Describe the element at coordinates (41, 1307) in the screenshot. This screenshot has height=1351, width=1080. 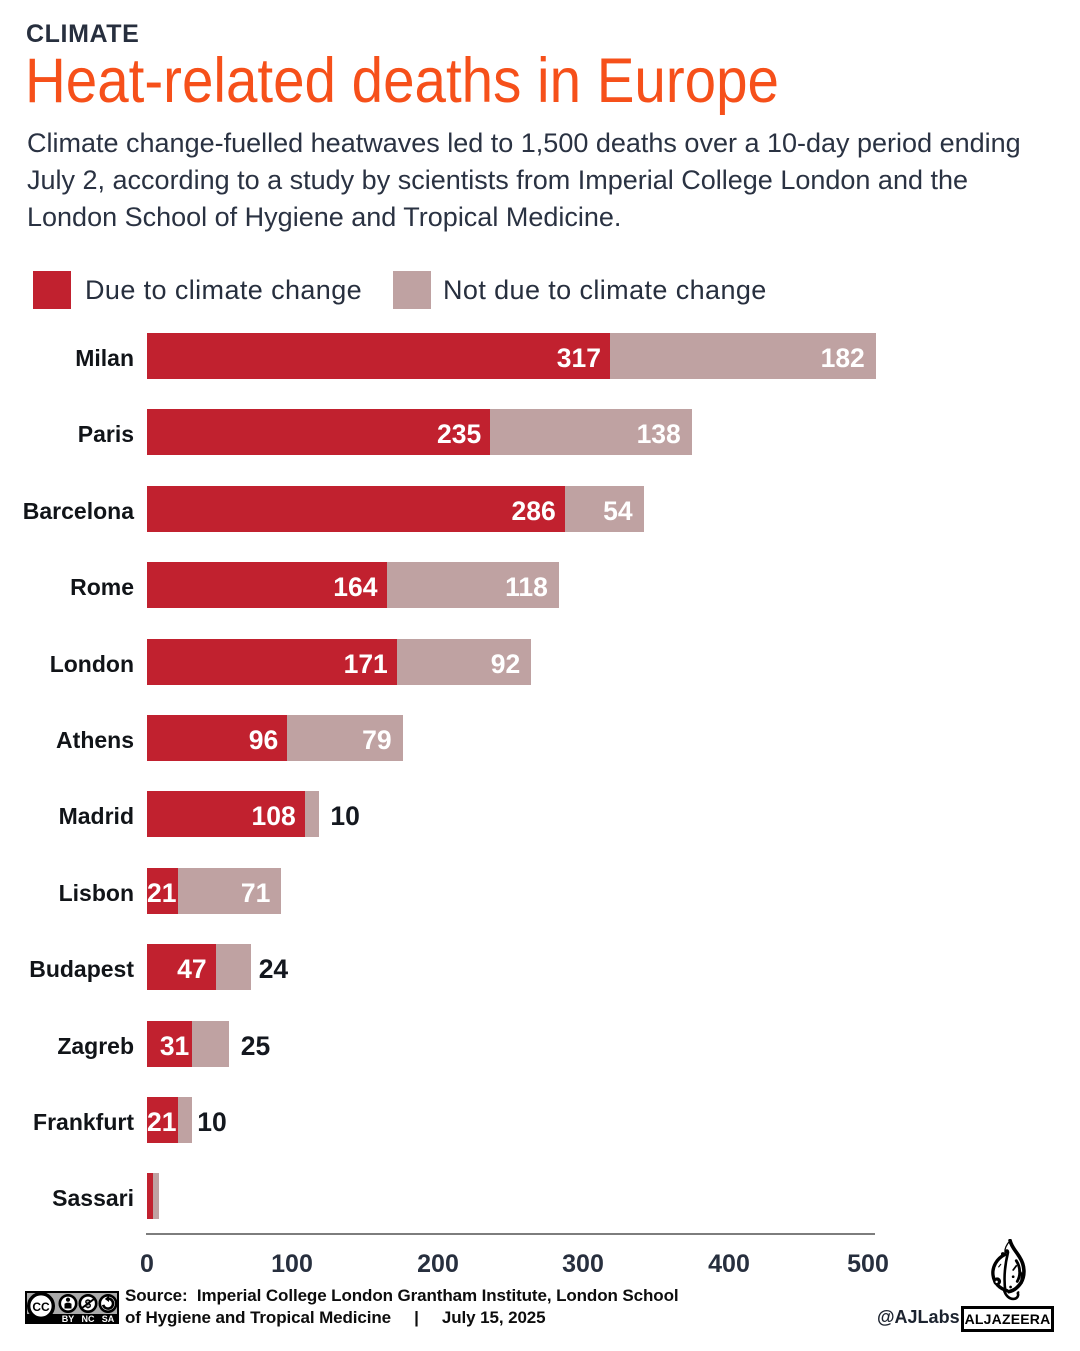
I see `svg-text: CC` at that location.